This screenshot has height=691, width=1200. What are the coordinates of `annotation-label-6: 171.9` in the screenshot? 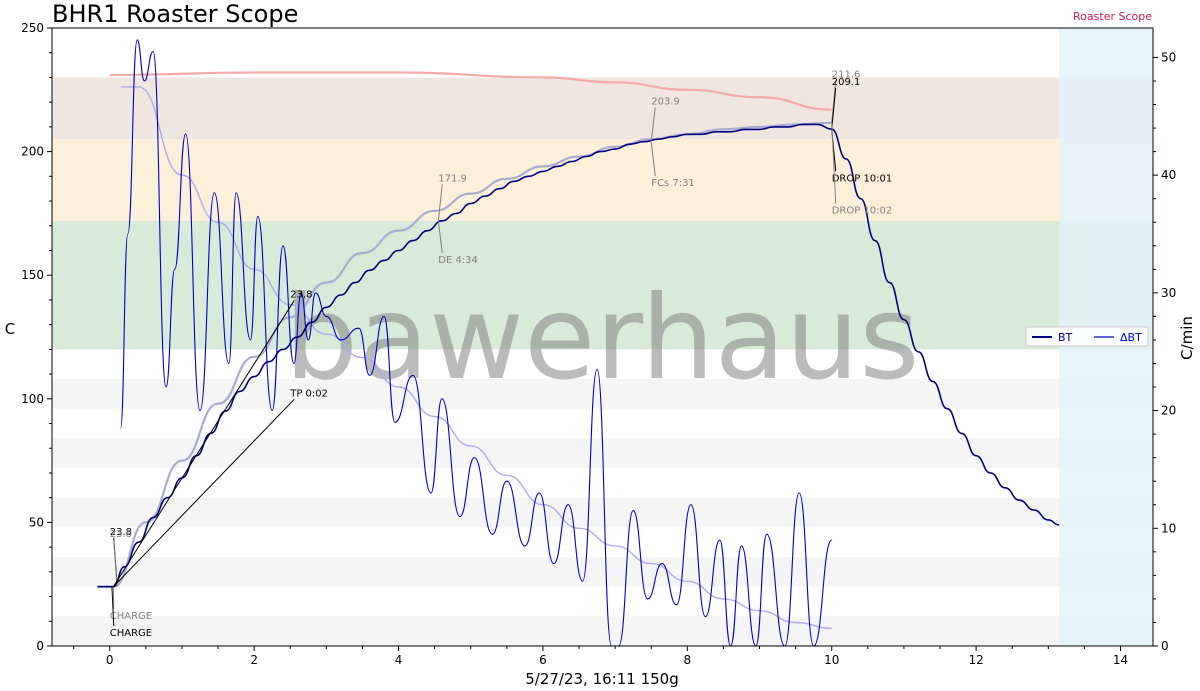 It's located at (452, 178).